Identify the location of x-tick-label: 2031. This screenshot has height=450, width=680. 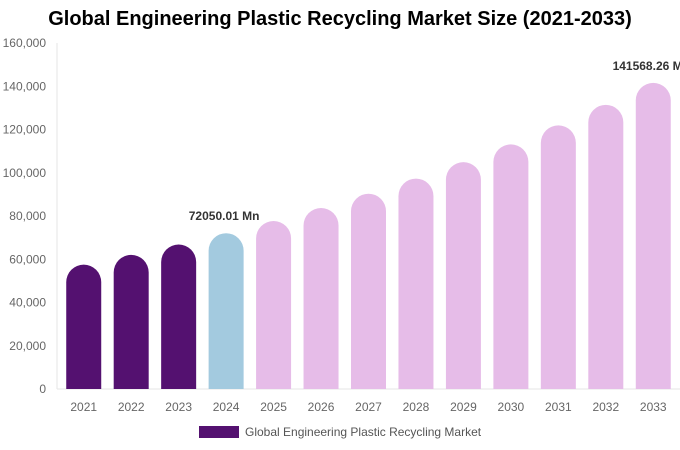
(558, 407).